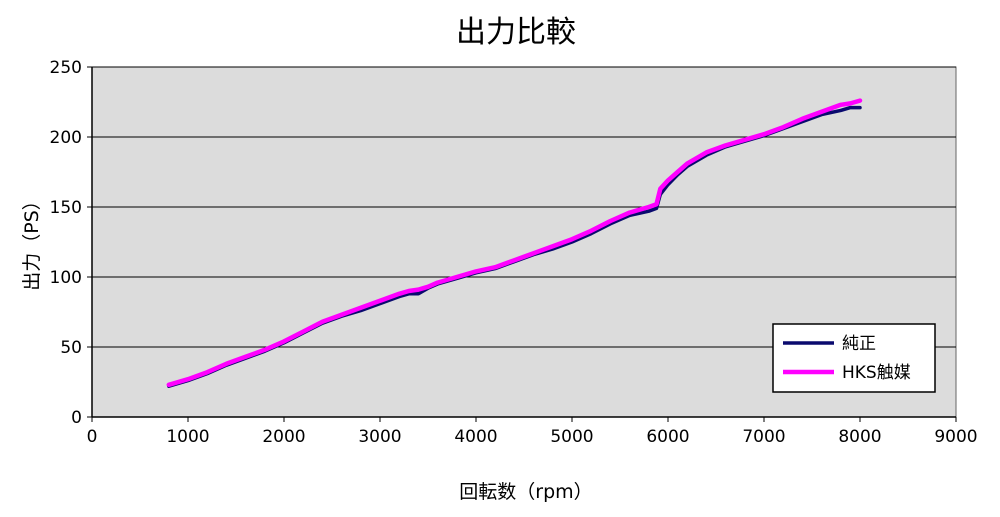 The height and width of the screenshot is (517, 1000). I want to click on legend-label-0: 純正, so click(859, 344).